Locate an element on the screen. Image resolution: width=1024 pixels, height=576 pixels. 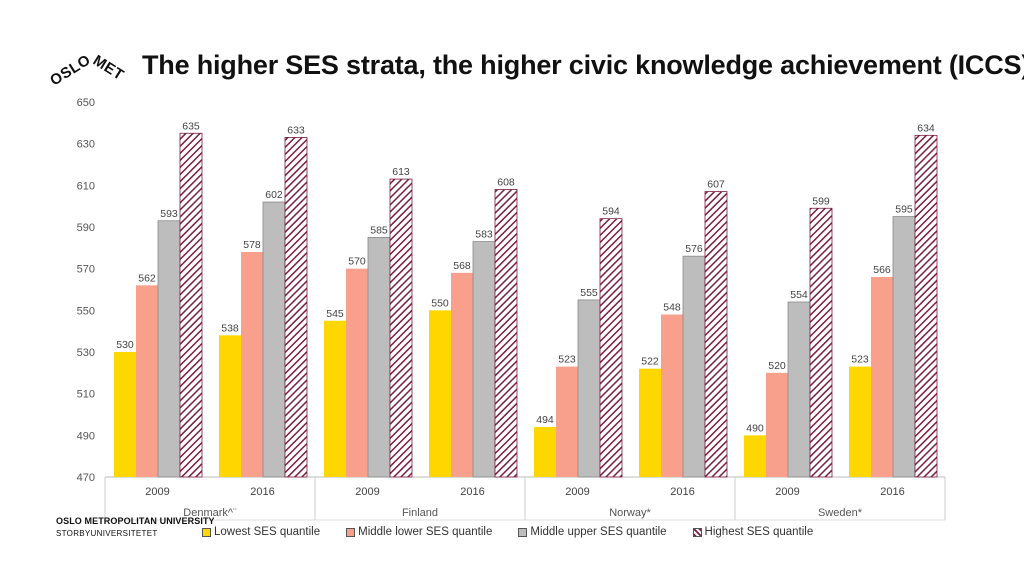
data-label: 545 is located at coordinates (335, 314).